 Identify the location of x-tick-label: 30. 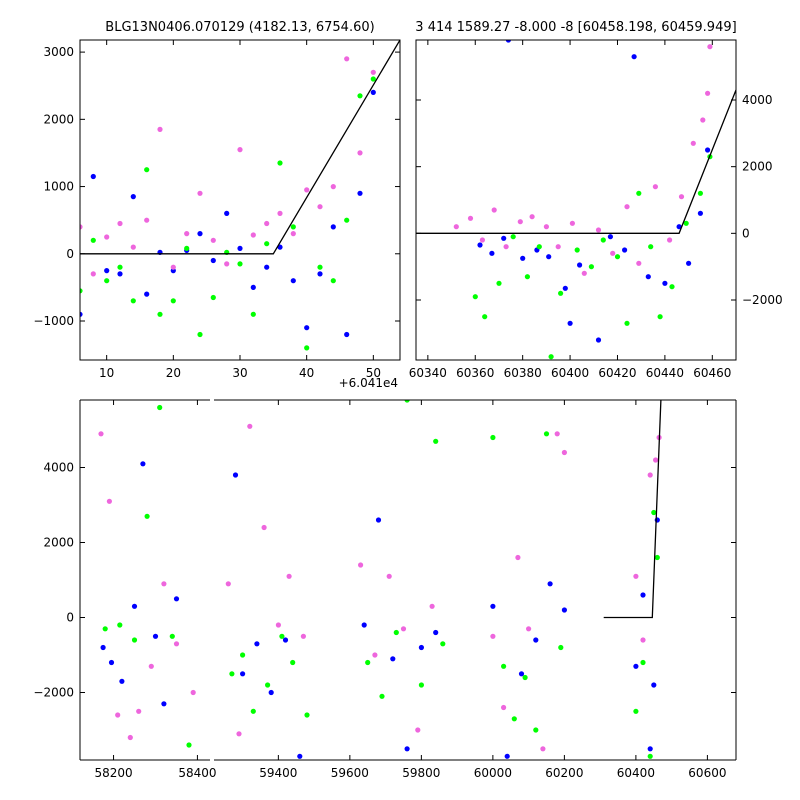
(239, 373).